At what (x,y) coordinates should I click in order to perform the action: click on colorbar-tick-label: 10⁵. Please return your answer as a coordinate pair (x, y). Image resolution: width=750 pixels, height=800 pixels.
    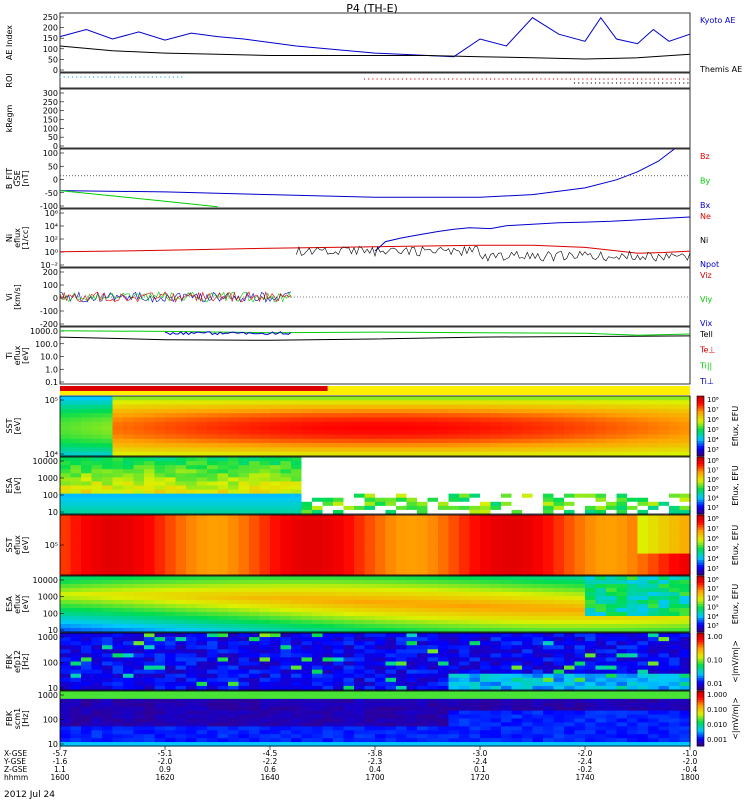
    Looking at the image, I should click on (713, 608).